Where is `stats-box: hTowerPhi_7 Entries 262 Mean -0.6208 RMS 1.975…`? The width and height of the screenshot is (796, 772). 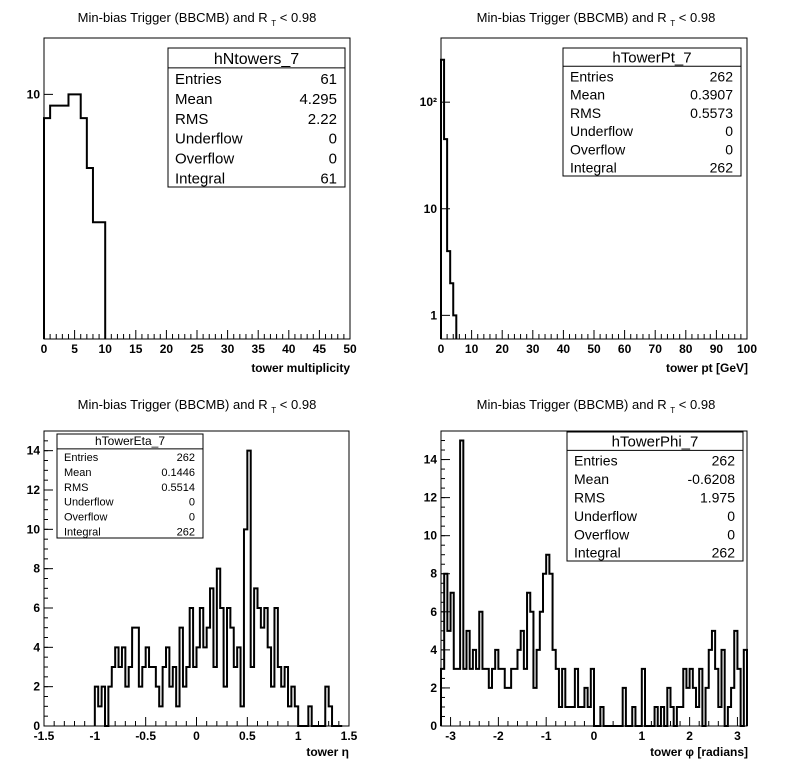 stats-box: hTowerPhi_7 Entries 262 Mean -0.6208 RMS 1.975… is located at coordinates (655, 496).